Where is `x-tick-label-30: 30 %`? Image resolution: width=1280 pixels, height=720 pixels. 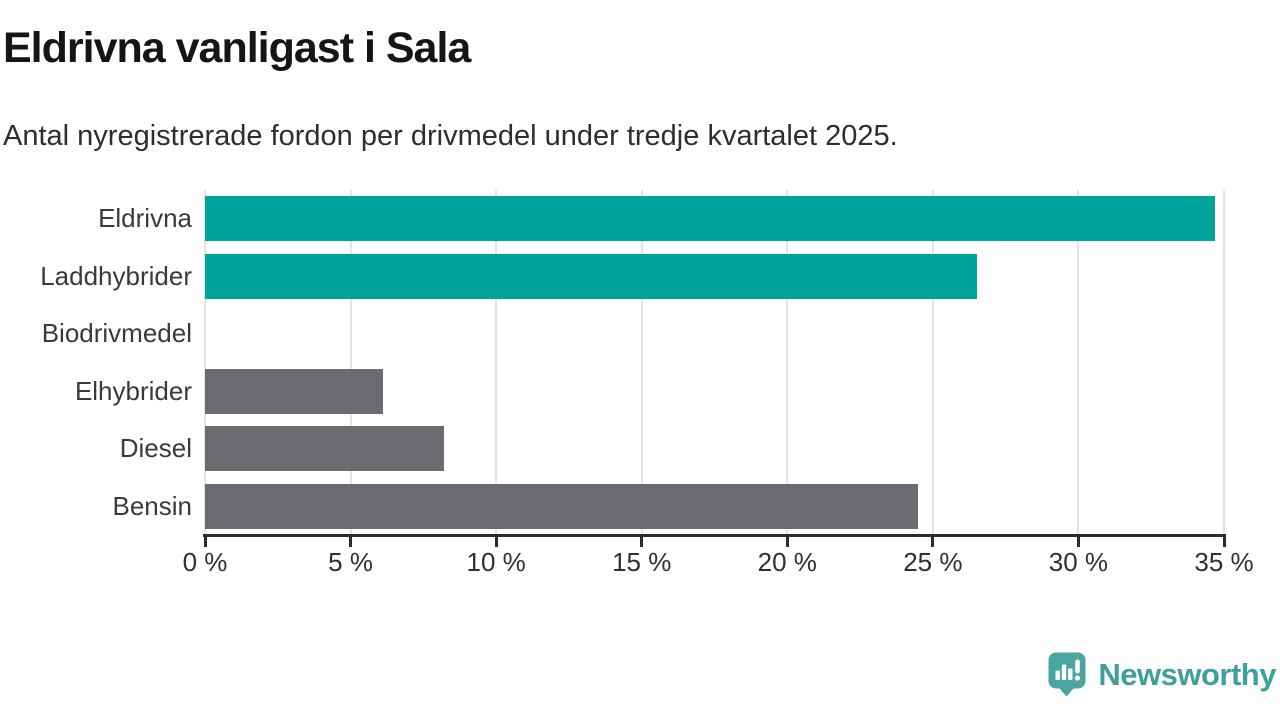
x-tick-label-30: 30 % is located at coordinates (1078, 562).